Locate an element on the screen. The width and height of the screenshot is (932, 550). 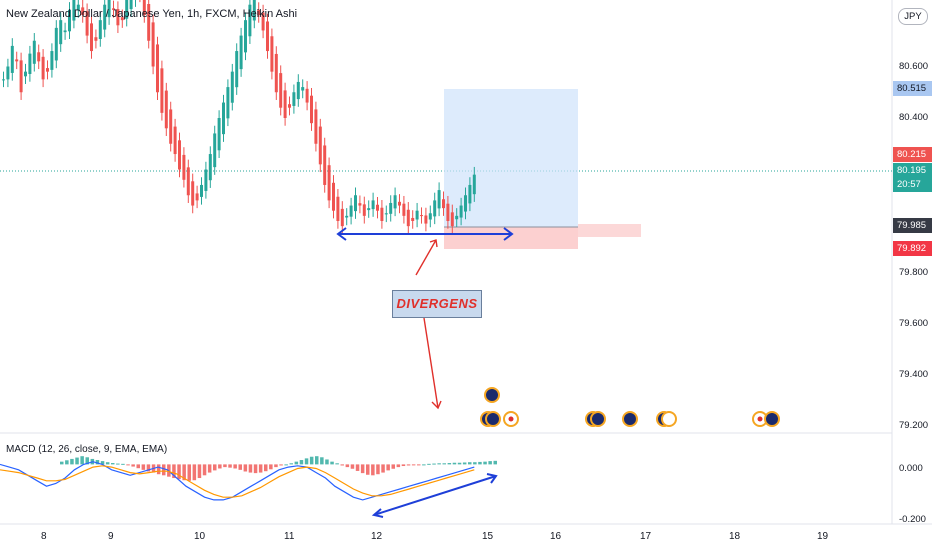
date-label: 9 is located at coordinates (111, 536).